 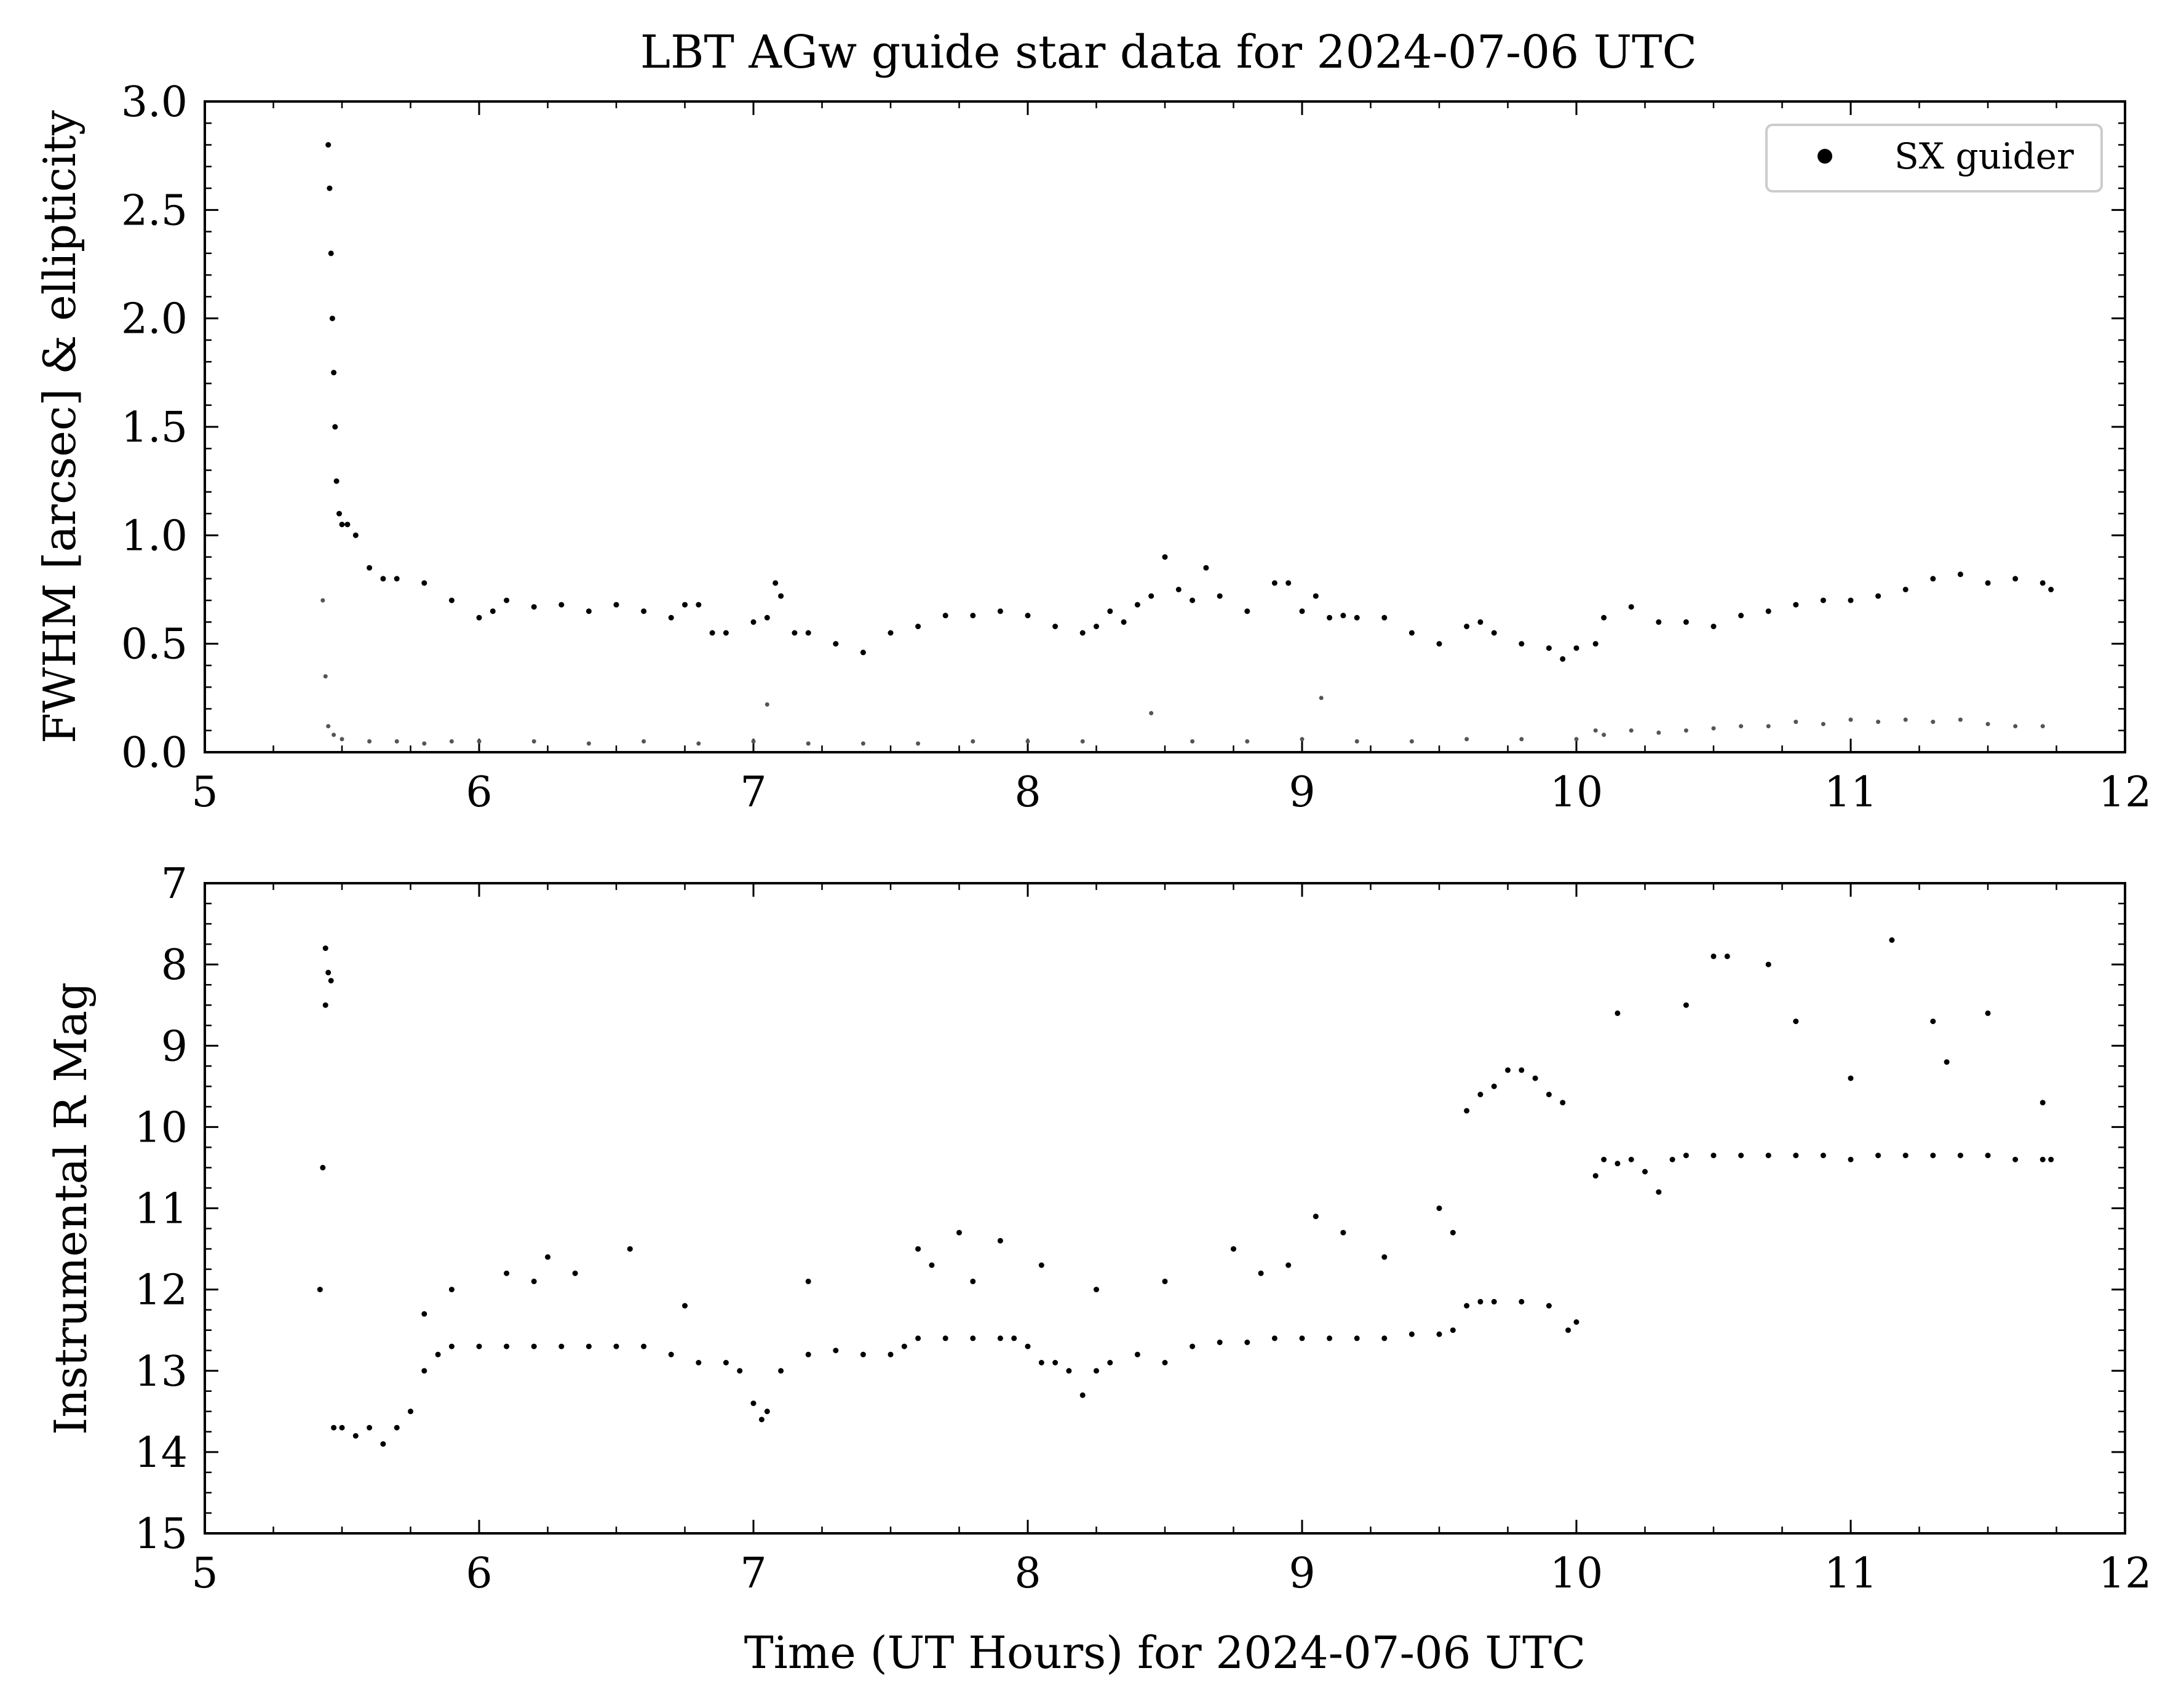 What do you see at coordinates (161, 1453) in the screenshot?
I see `y-tick-label: 14` at bounding box center [161, 1453].